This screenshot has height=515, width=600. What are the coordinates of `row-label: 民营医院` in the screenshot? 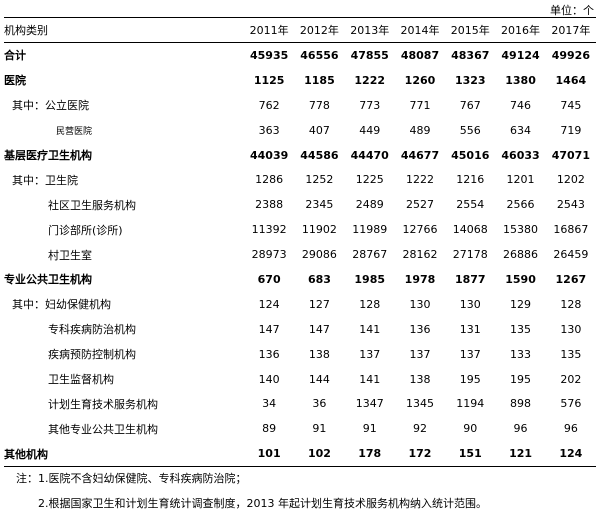 It's located at (74, 131).